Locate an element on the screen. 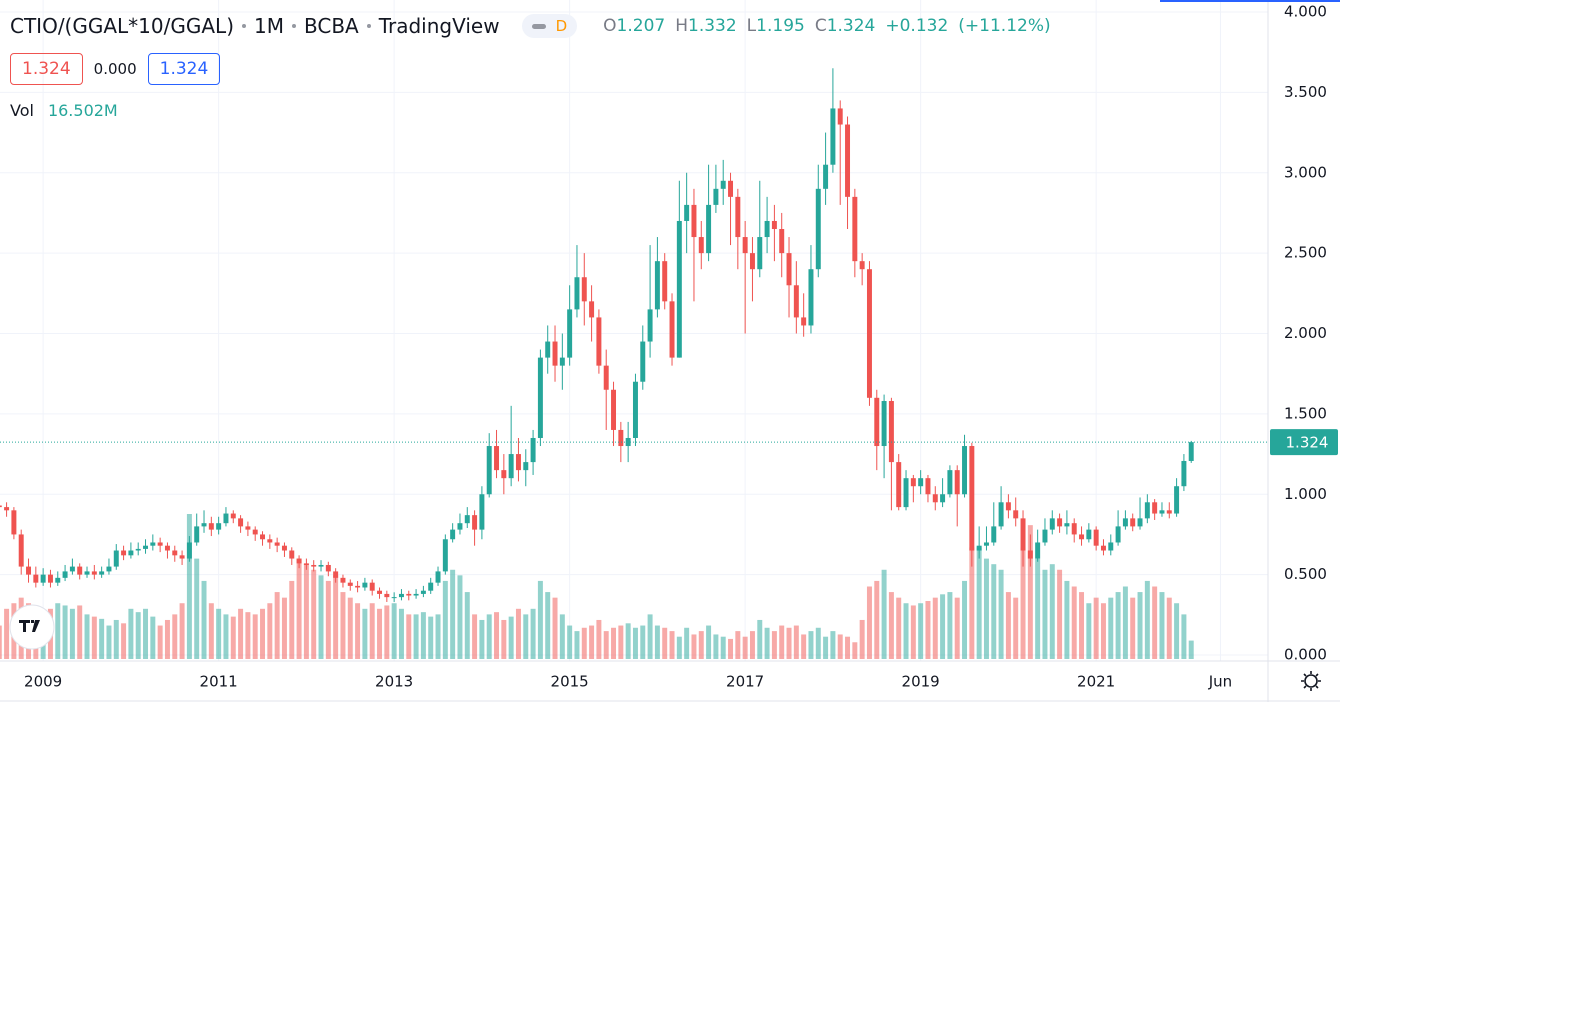  y-tick-label: 0.000 is located at coordinates (1305, 655).